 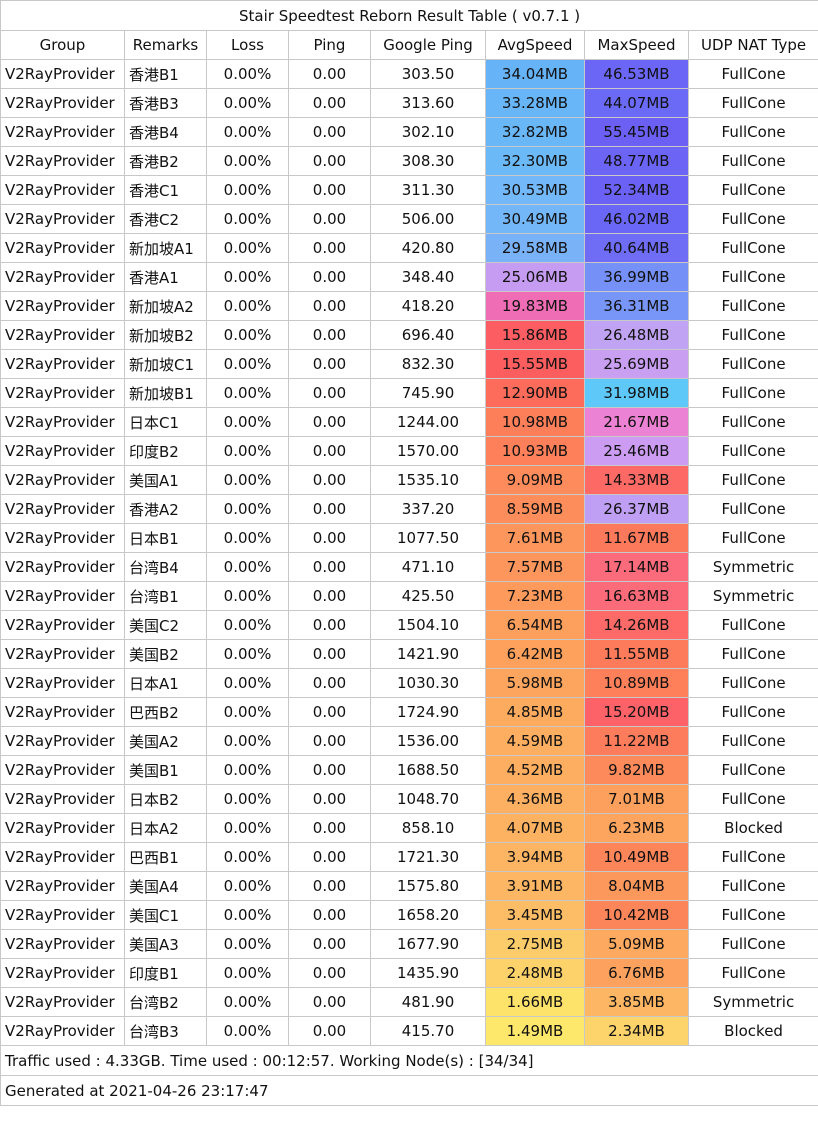 What do you see at coordinates (752, 45) in the screenshot?
I see `column-header-udp-nat-type: UDP NAT Type` at bounding box center [752, 45].